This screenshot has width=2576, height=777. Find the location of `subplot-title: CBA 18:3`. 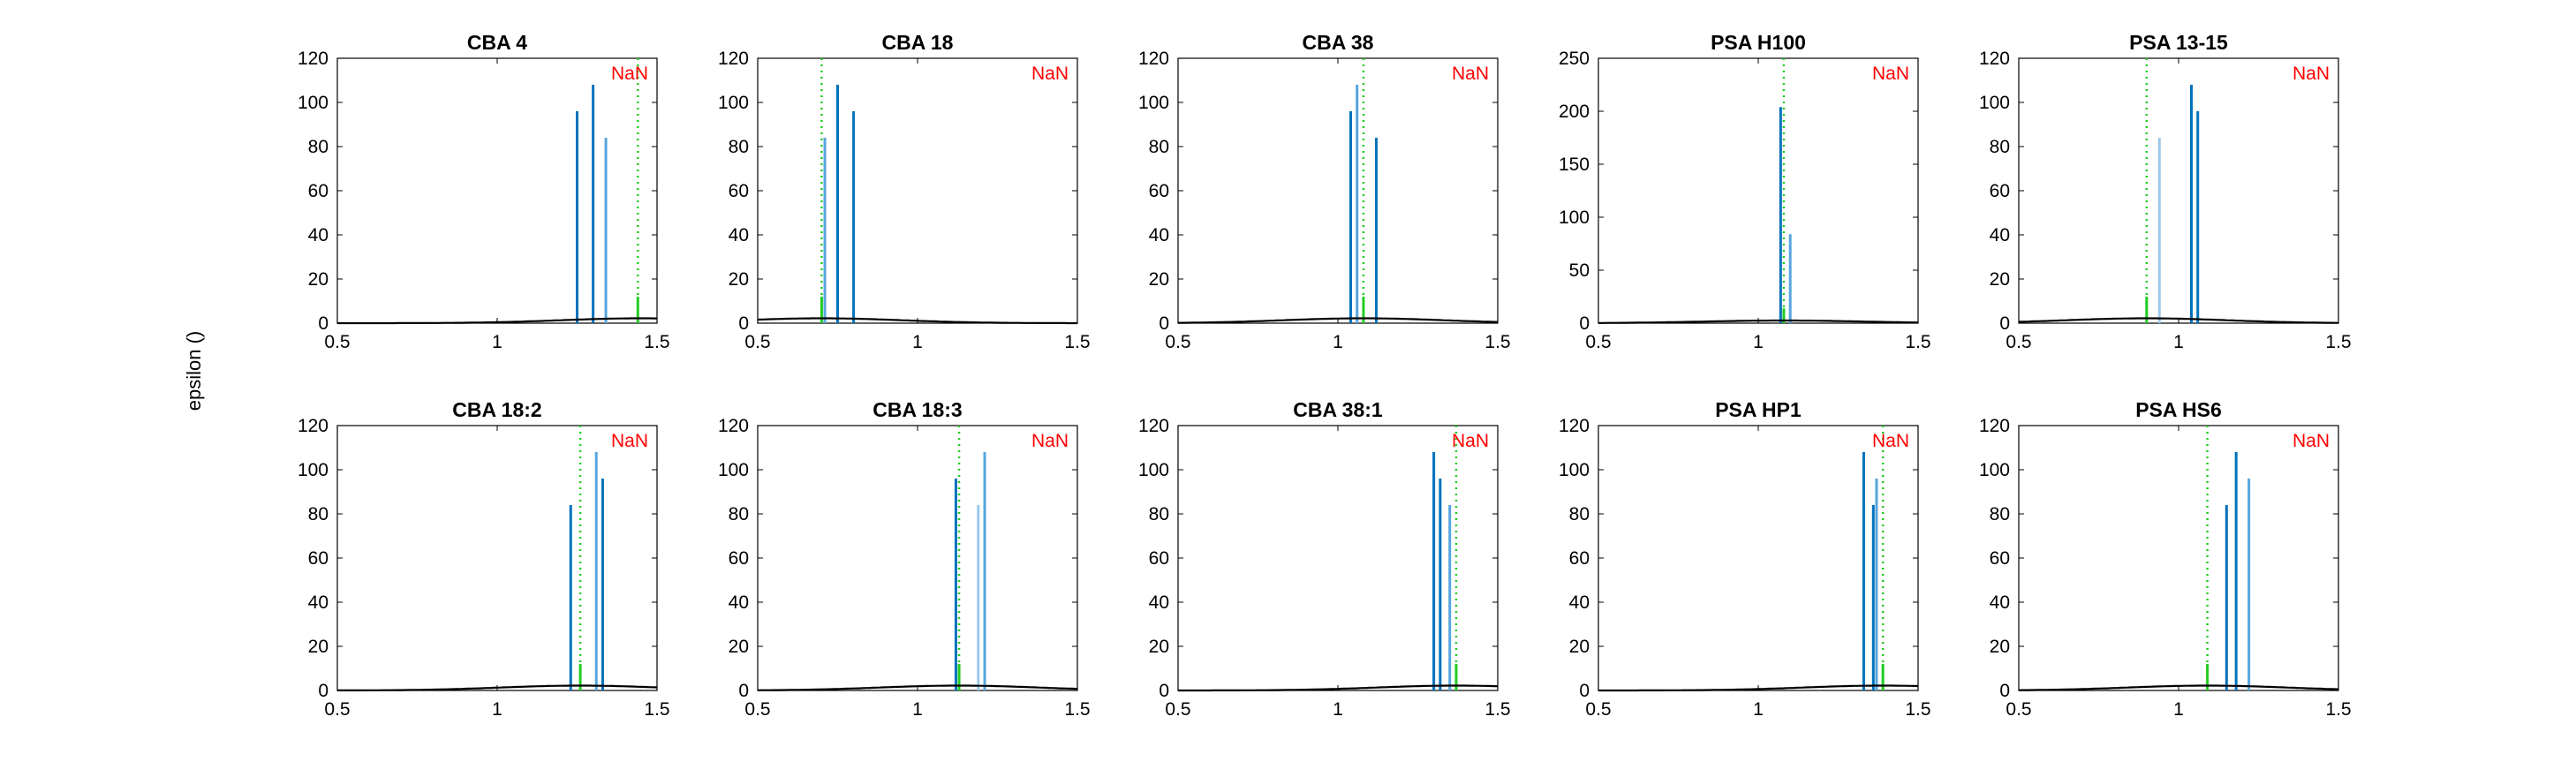

subplot-title: CBA 18:3 is located at coordinates (918, 409).